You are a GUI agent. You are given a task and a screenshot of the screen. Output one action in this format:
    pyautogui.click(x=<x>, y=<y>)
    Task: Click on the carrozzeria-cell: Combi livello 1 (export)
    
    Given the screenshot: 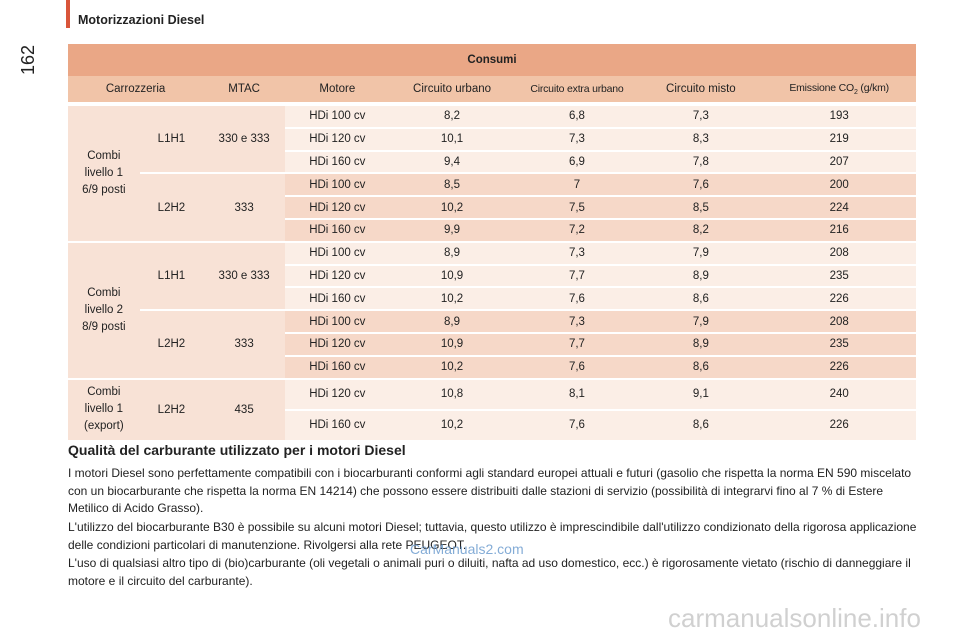 What is the action you would take?
    pyautogui.click(x=104, y=410)
    